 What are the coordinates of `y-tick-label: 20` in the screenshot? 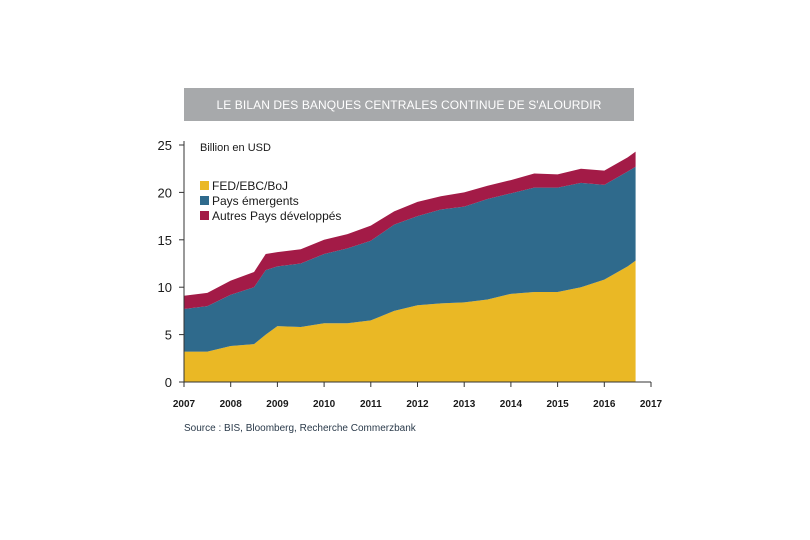 It's located at (165, 192).